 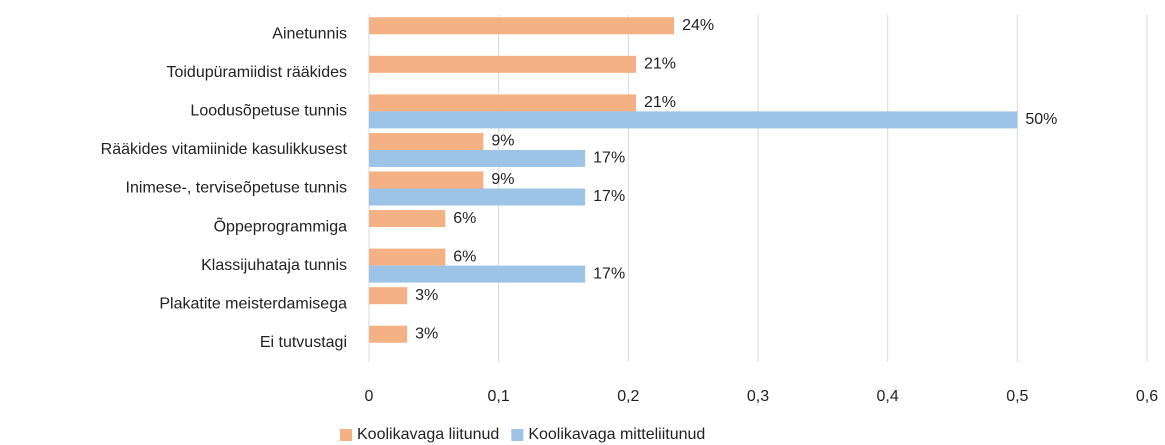 I want to click on x-tick-label: 0,2, so click(x=628, y=396).